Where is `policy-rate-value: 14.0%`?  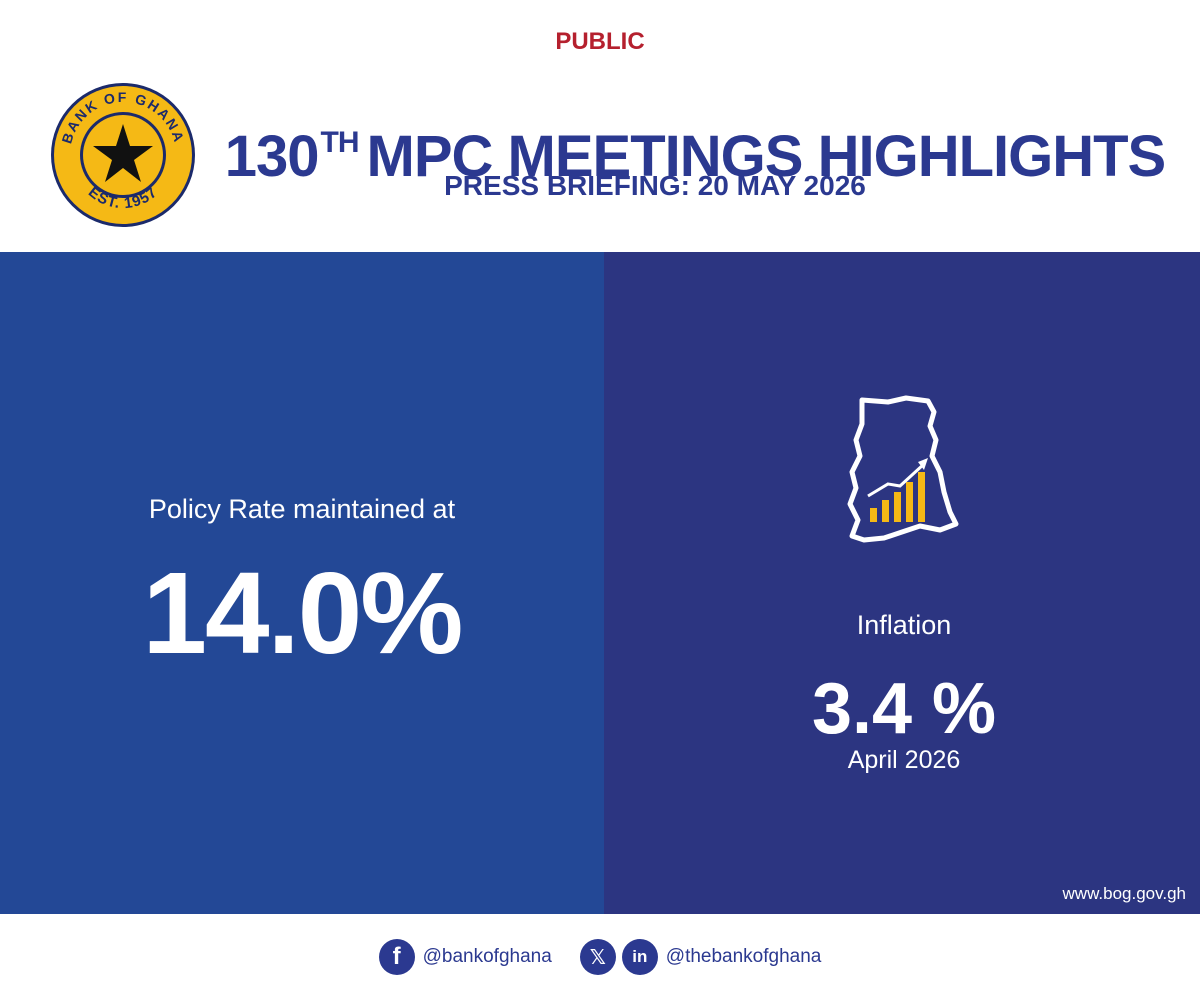 policy-rate-value: 14.0% is located at coordinates (303, 613).